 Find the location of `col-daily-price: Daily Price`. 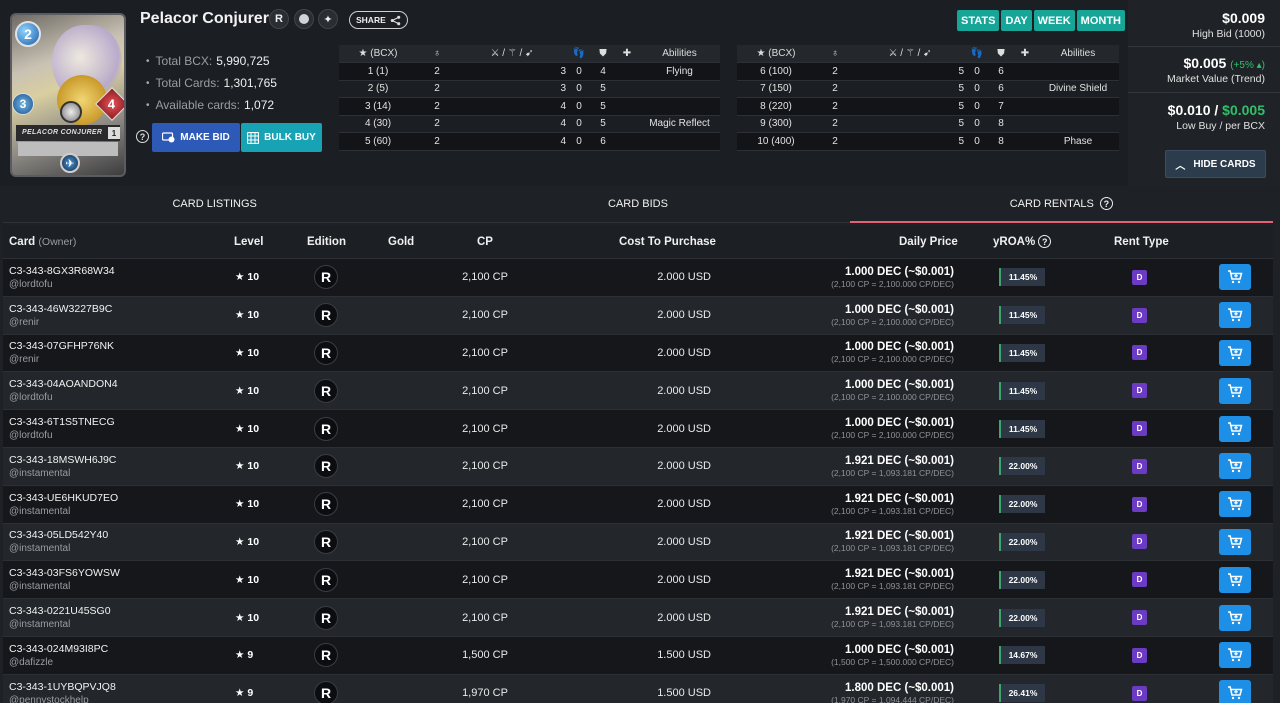

col-daily-price: Daily Price is located at coordinates (928, 241).